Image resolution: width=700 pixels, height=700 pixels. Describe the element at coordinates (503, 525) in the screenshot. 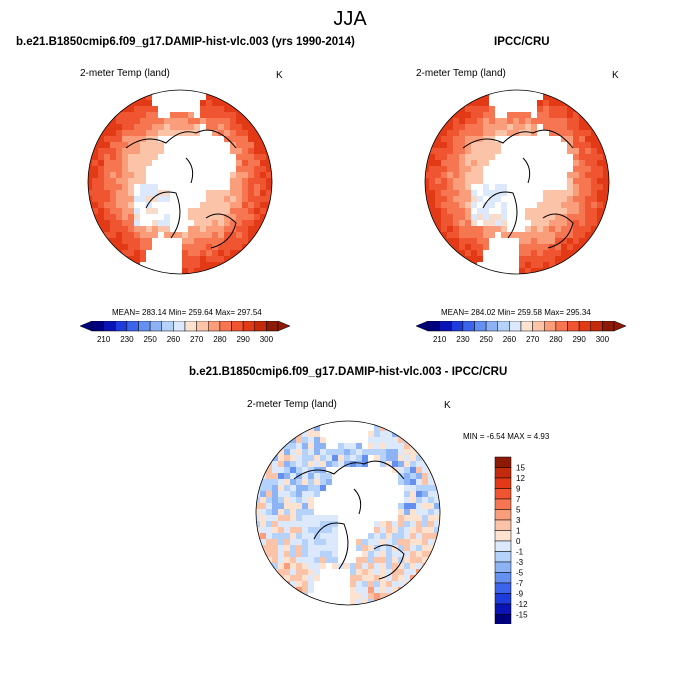

I see `diff-cbar-box` at that location.